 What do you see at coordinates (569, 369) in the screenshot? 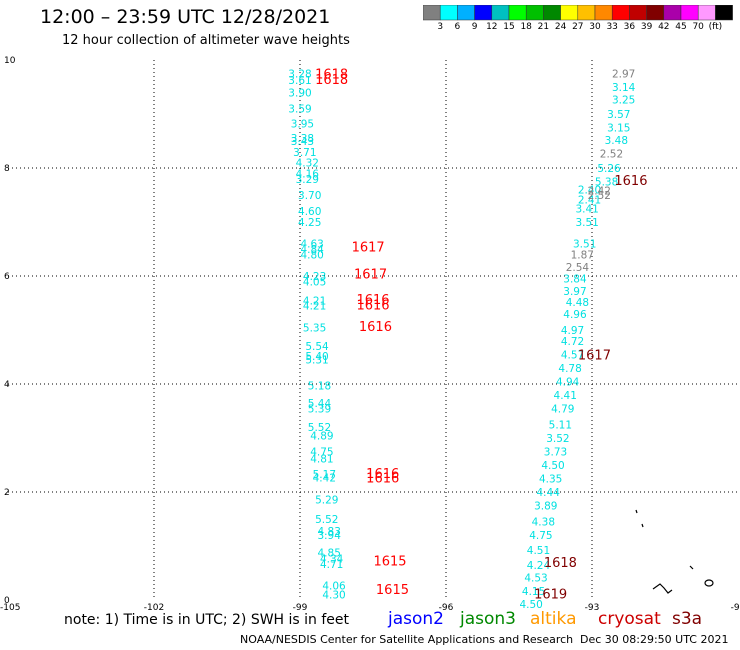
I see `wave-height-point: 4.78` at bounding box center [569, 369].